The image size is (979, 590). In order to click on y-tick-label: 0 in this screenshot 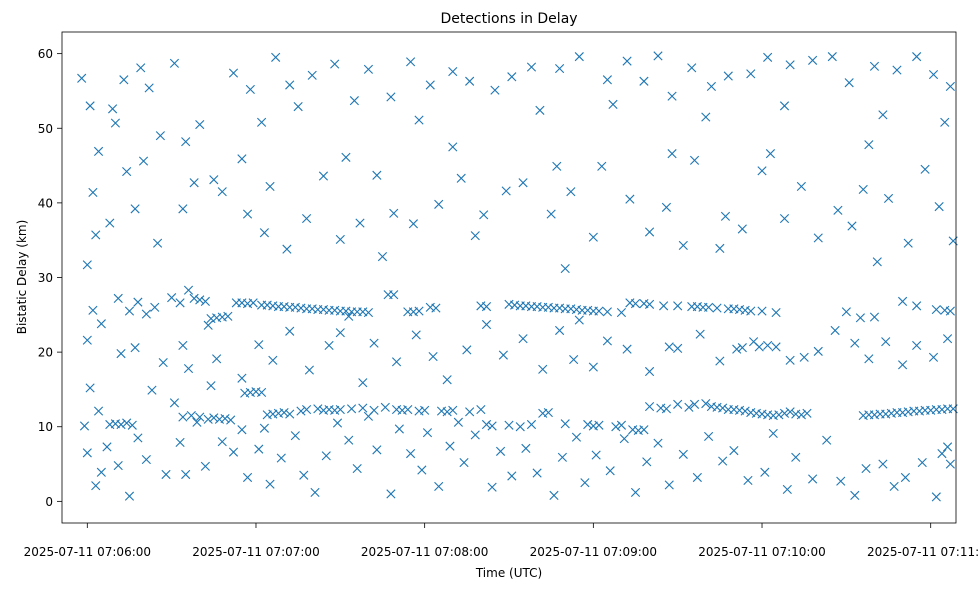, I will do `click(49, 502)`.